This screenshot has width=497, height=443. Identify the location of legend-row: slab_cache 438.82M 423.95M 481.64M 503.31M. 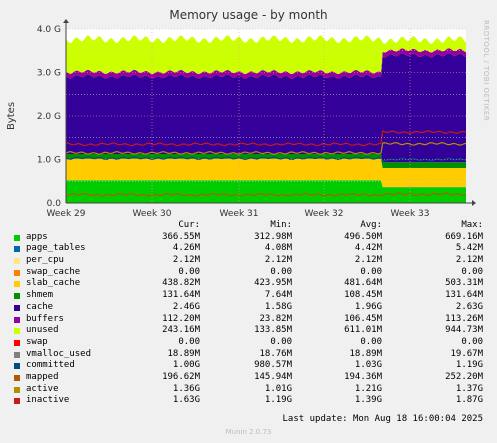
(248, 284).